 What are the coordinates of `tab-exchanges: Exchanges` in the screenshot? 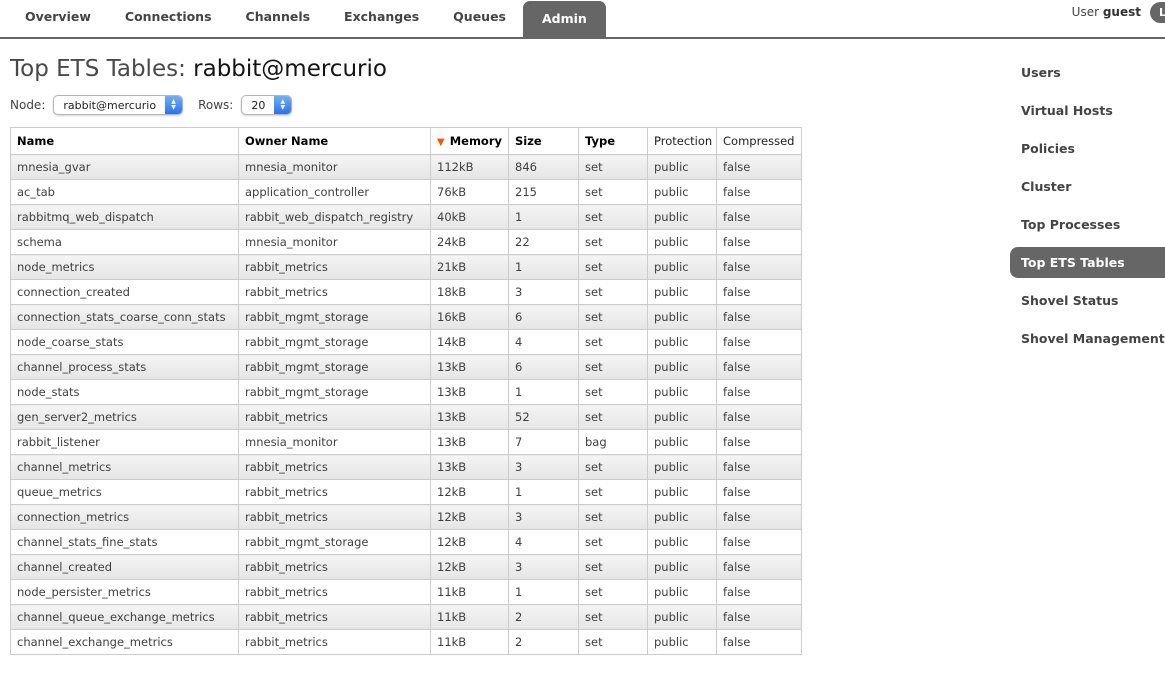 It's located at (382, 16).